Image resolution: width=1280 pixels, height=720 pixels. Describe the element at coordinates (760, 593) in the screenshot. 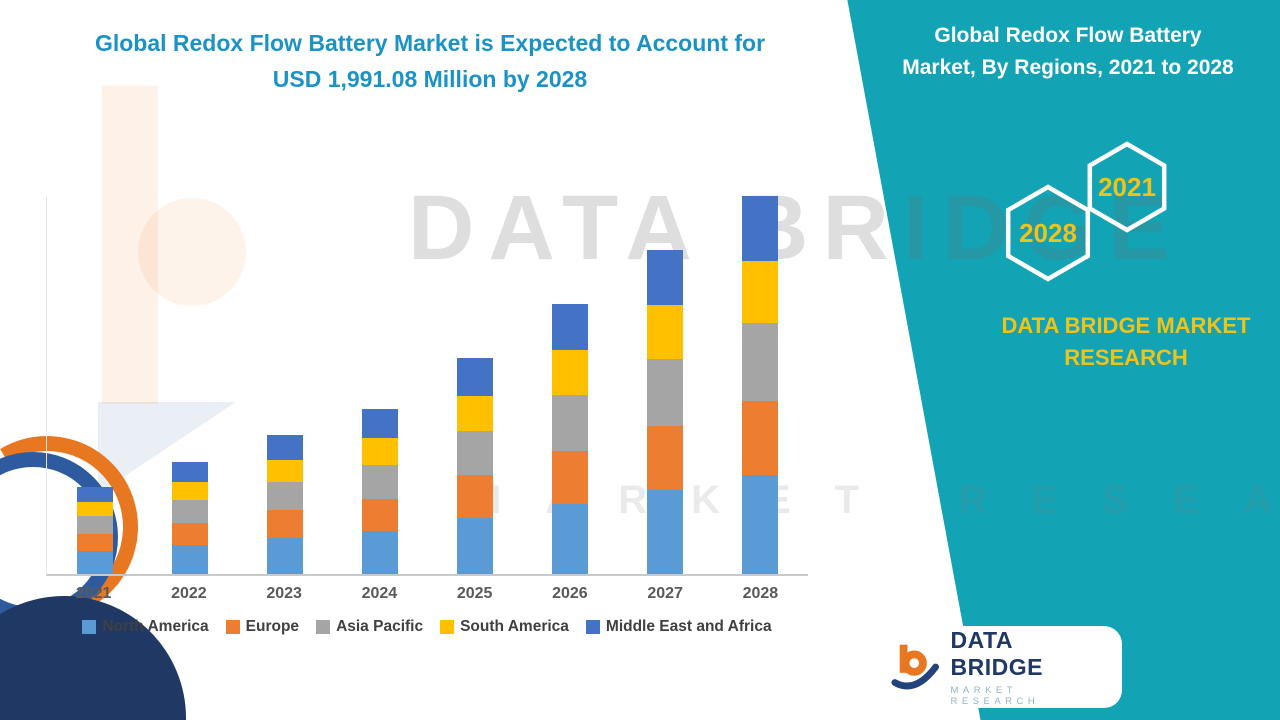

I see `x-axis-label-2028: 2028` at that location.